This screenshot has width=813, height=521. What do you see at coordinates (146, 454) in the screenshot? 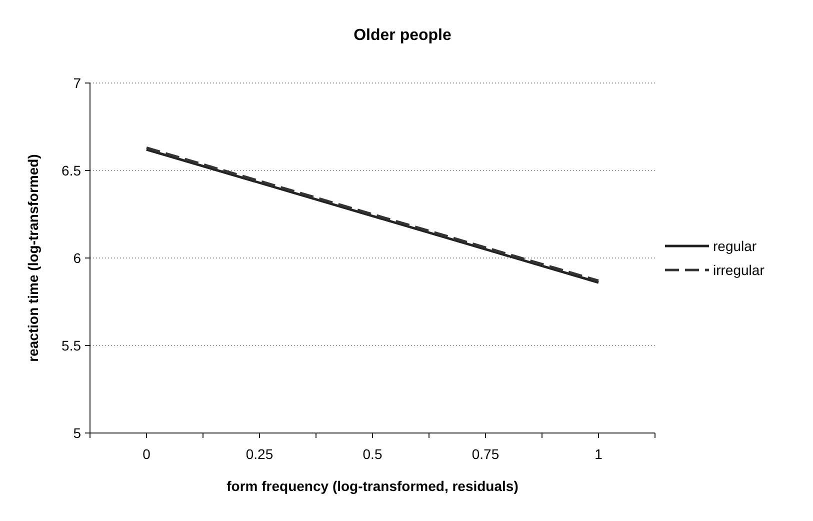
I see `x-tick-label: 0` at bounding box center [146, 454].